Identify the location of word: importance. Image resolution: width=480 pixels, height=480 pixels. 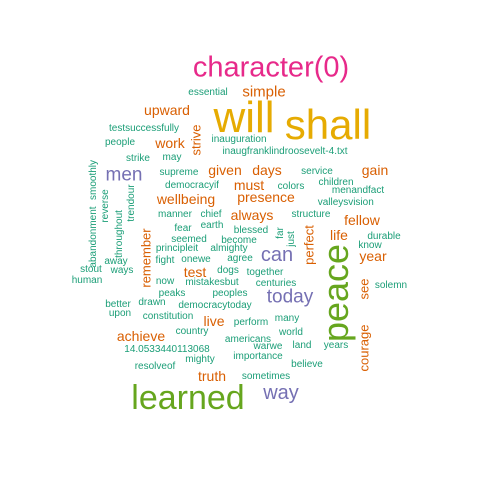
(258, 356).